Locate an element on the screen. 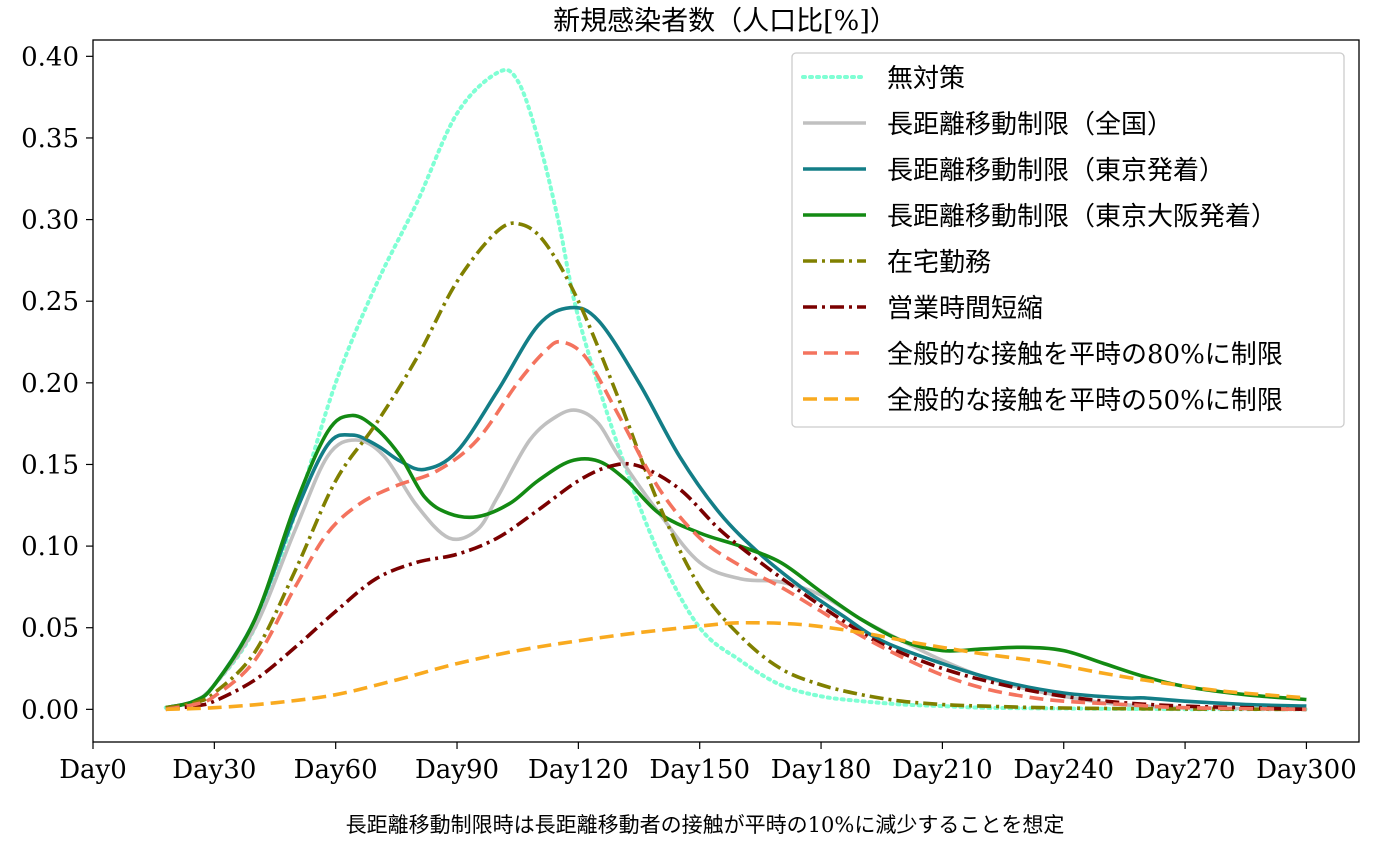  y-tick-label: 0.00 is located at coordinates (50, 710).